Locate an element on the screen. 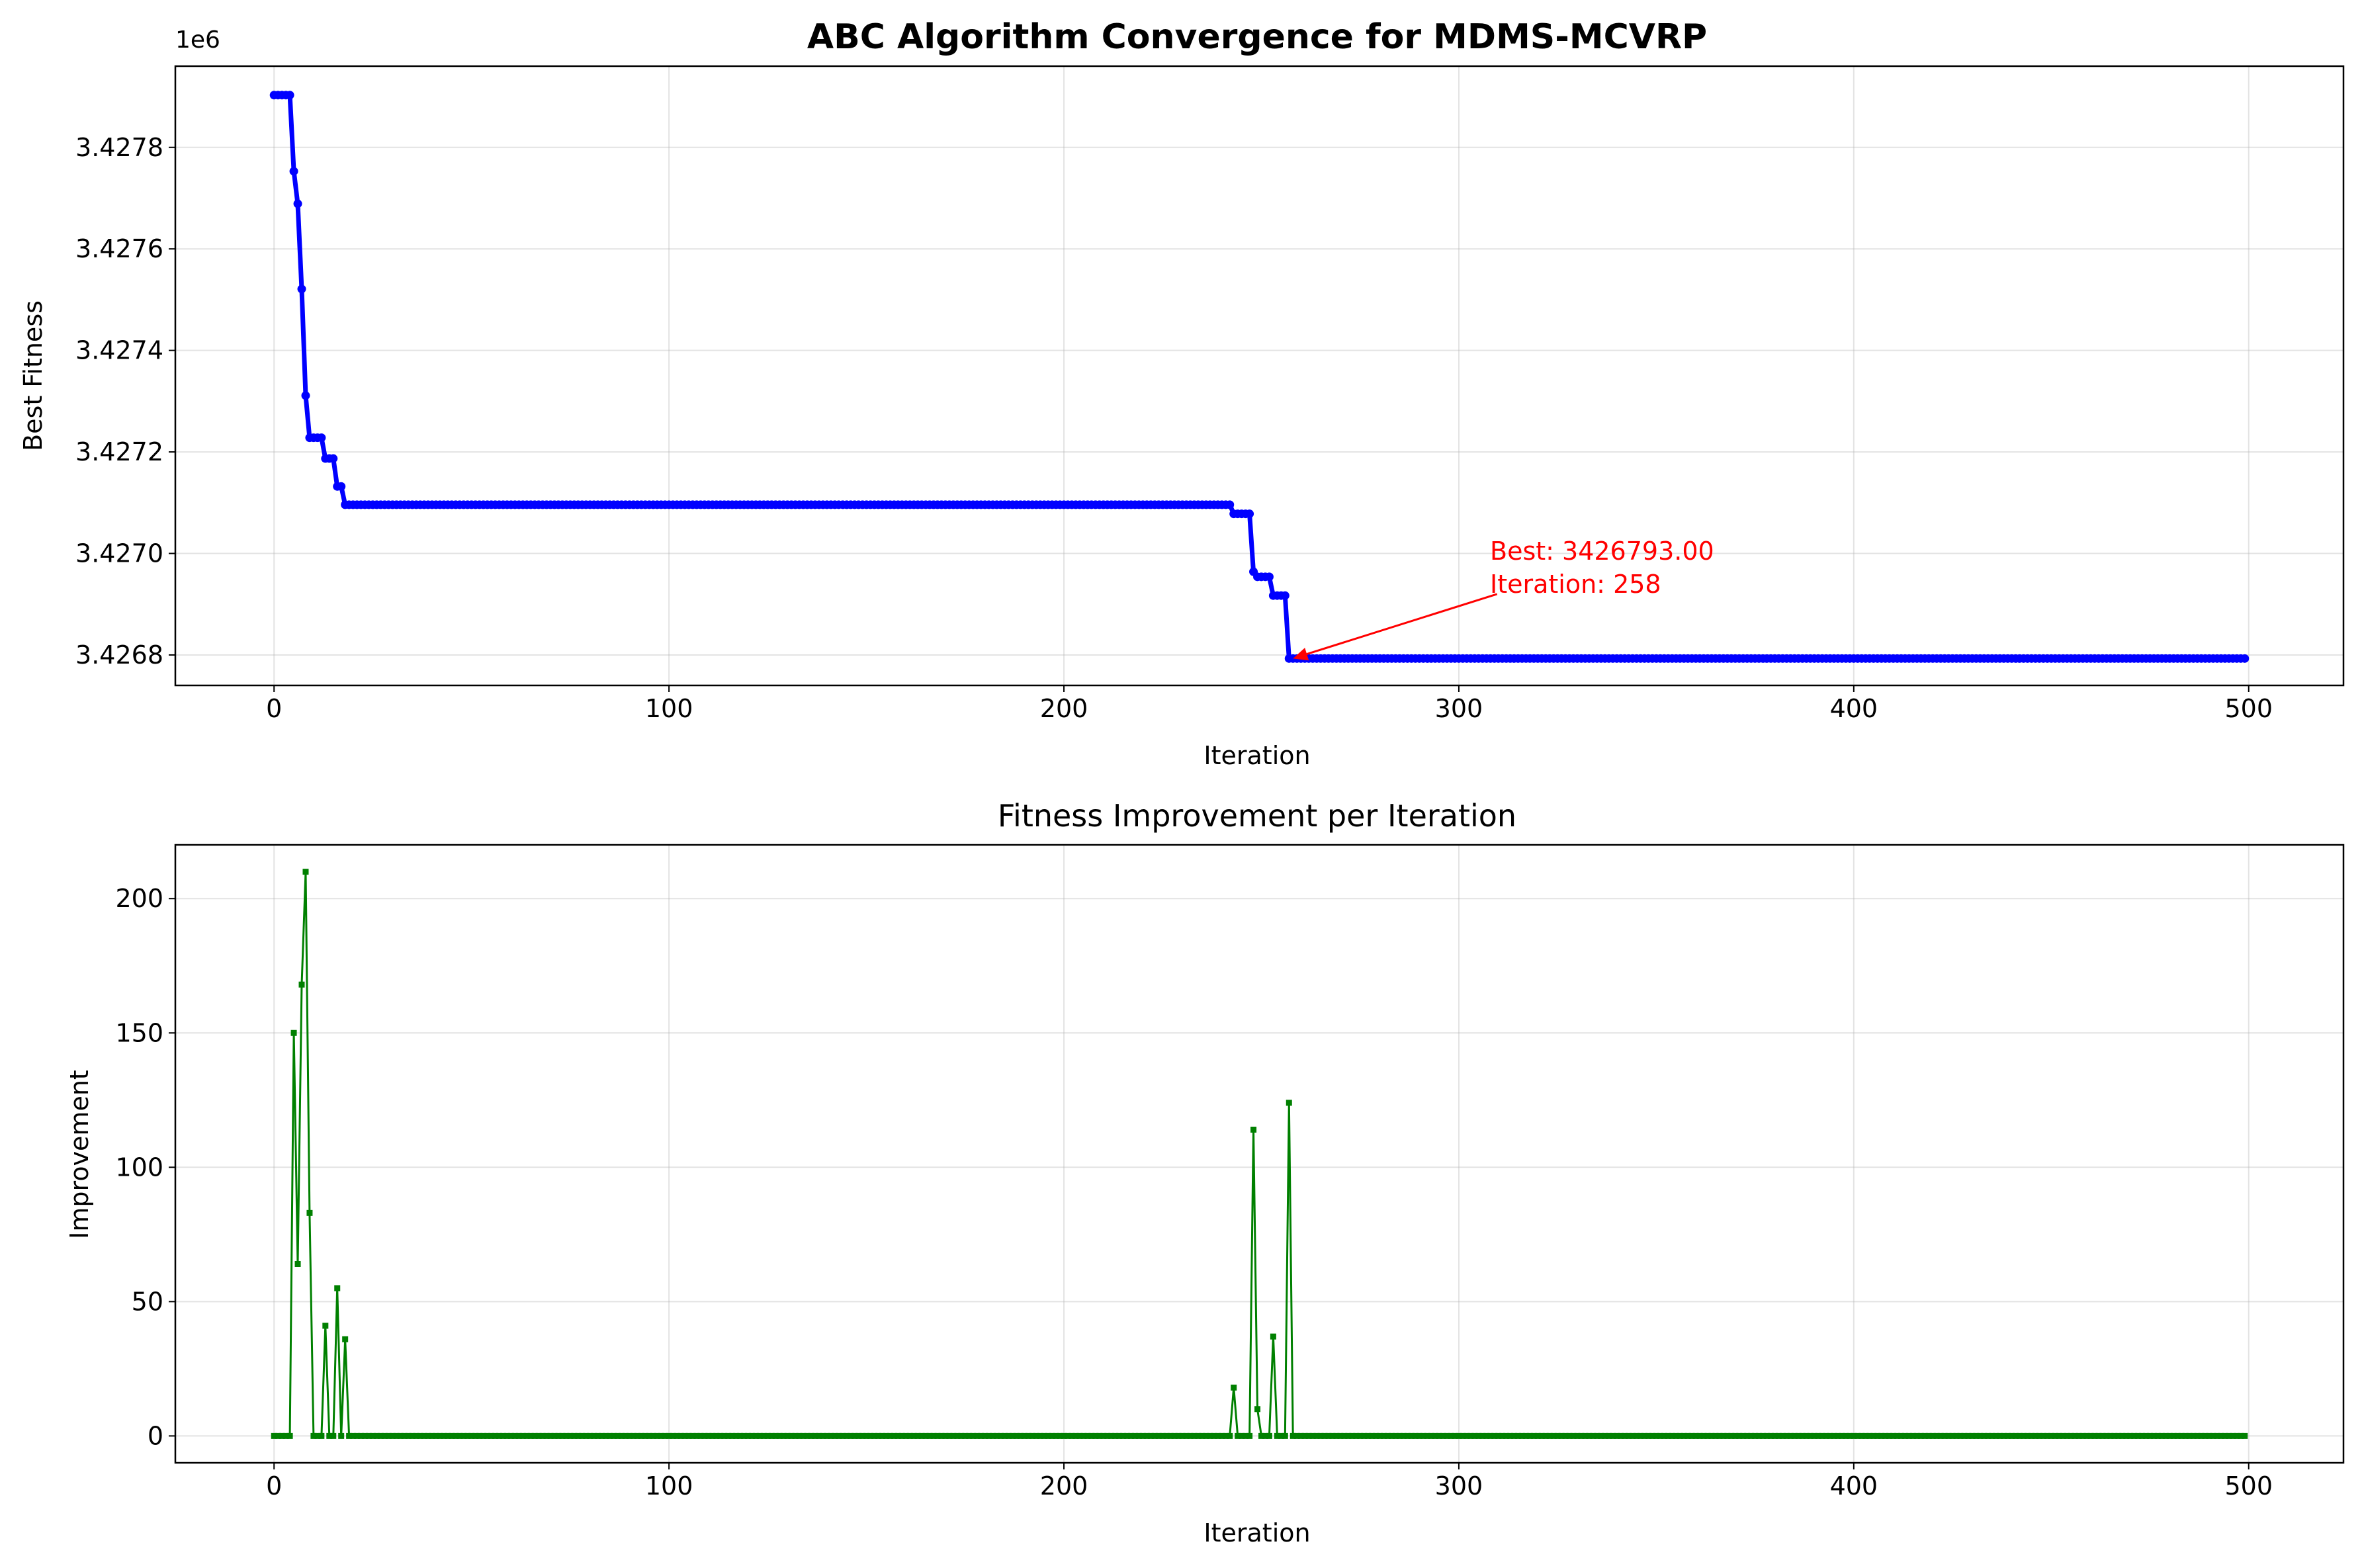 This screenshot has height=1568, width=2362. annotation-arrow is located at coordinates (1397, 626).